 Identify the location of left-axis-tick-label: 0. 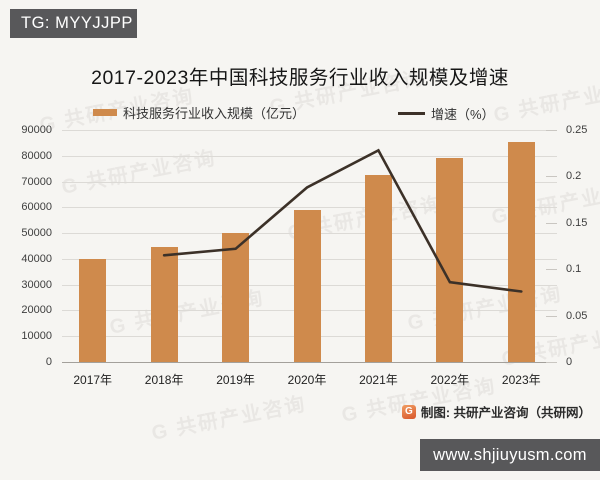
(48, 362).